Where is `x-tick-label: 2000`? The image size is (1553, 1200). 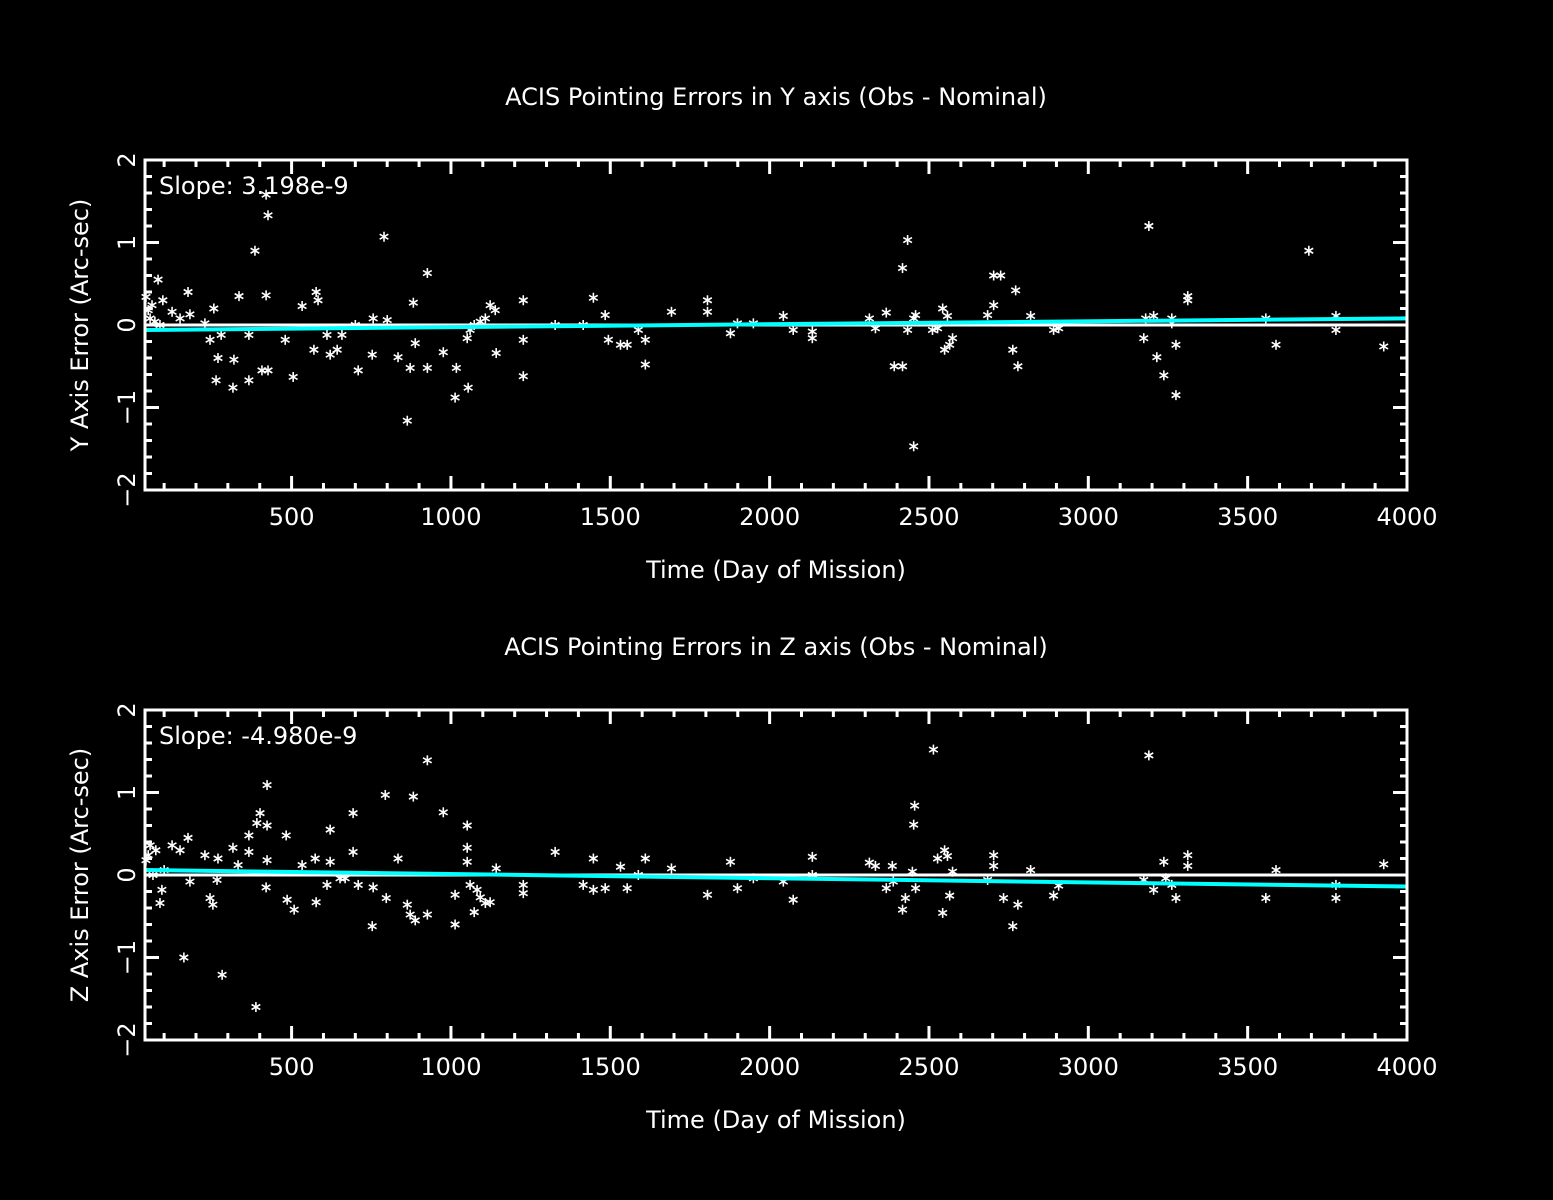
x-tick-label: 2000 is located at coordinates (769, 1067).